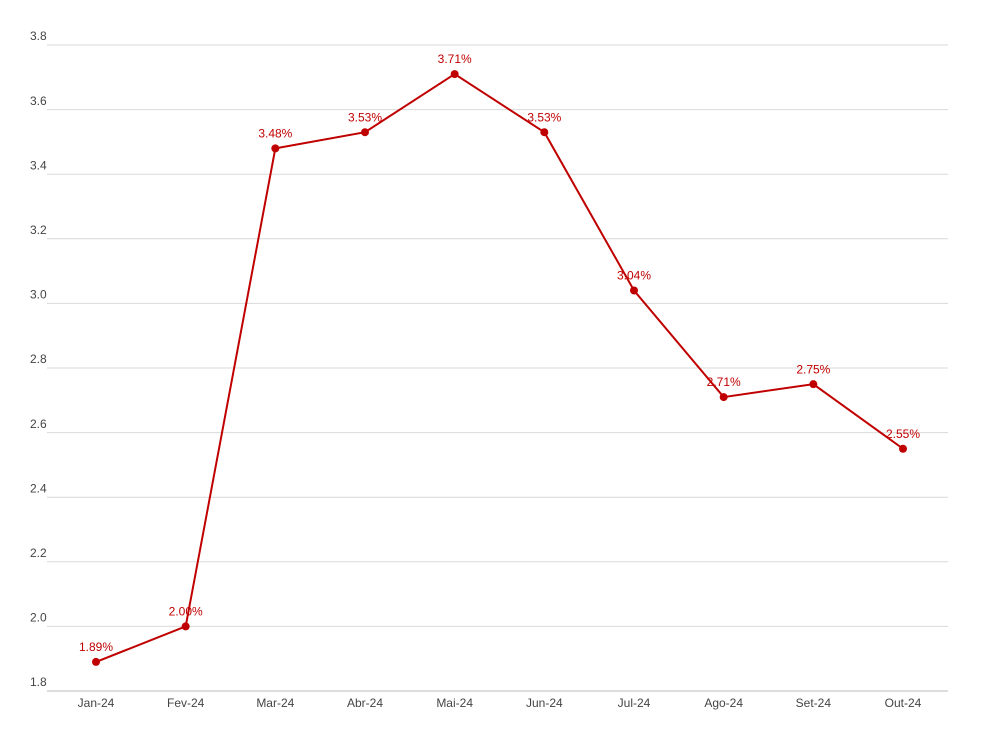 The height and width of the screenshot is (741, 988). Describe the element at coordinates (186, 703) in the screenshot. I see `x-tick-label: Fev-24` at that location.